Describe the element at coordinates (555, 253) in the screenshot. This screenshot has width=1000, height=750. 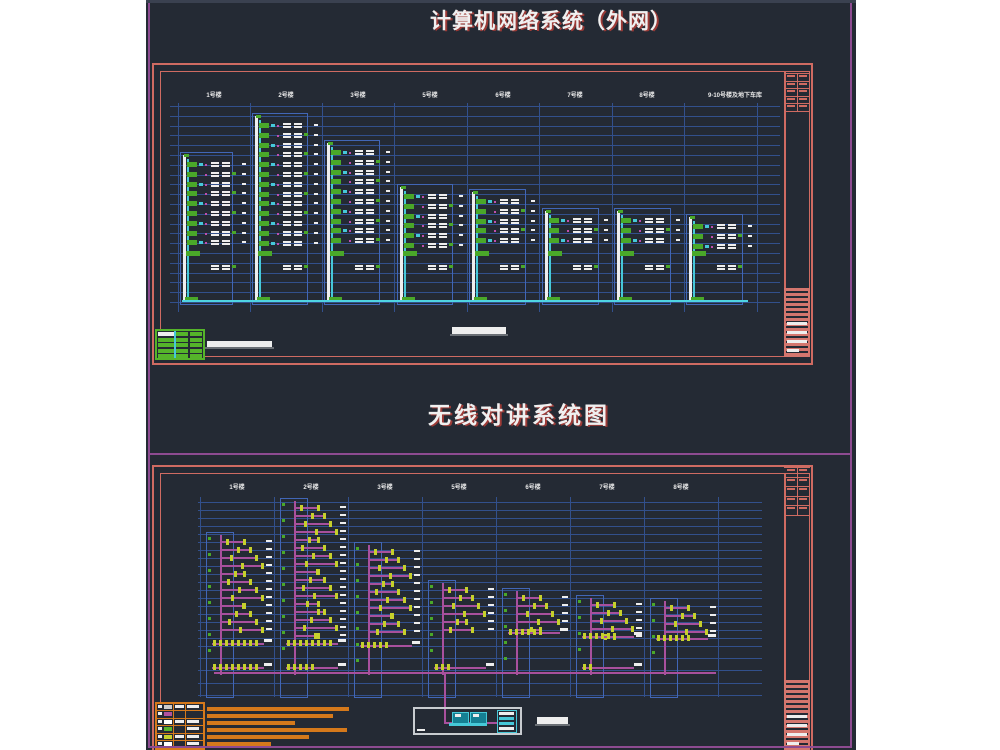
I see `switch-cluster` at that location.